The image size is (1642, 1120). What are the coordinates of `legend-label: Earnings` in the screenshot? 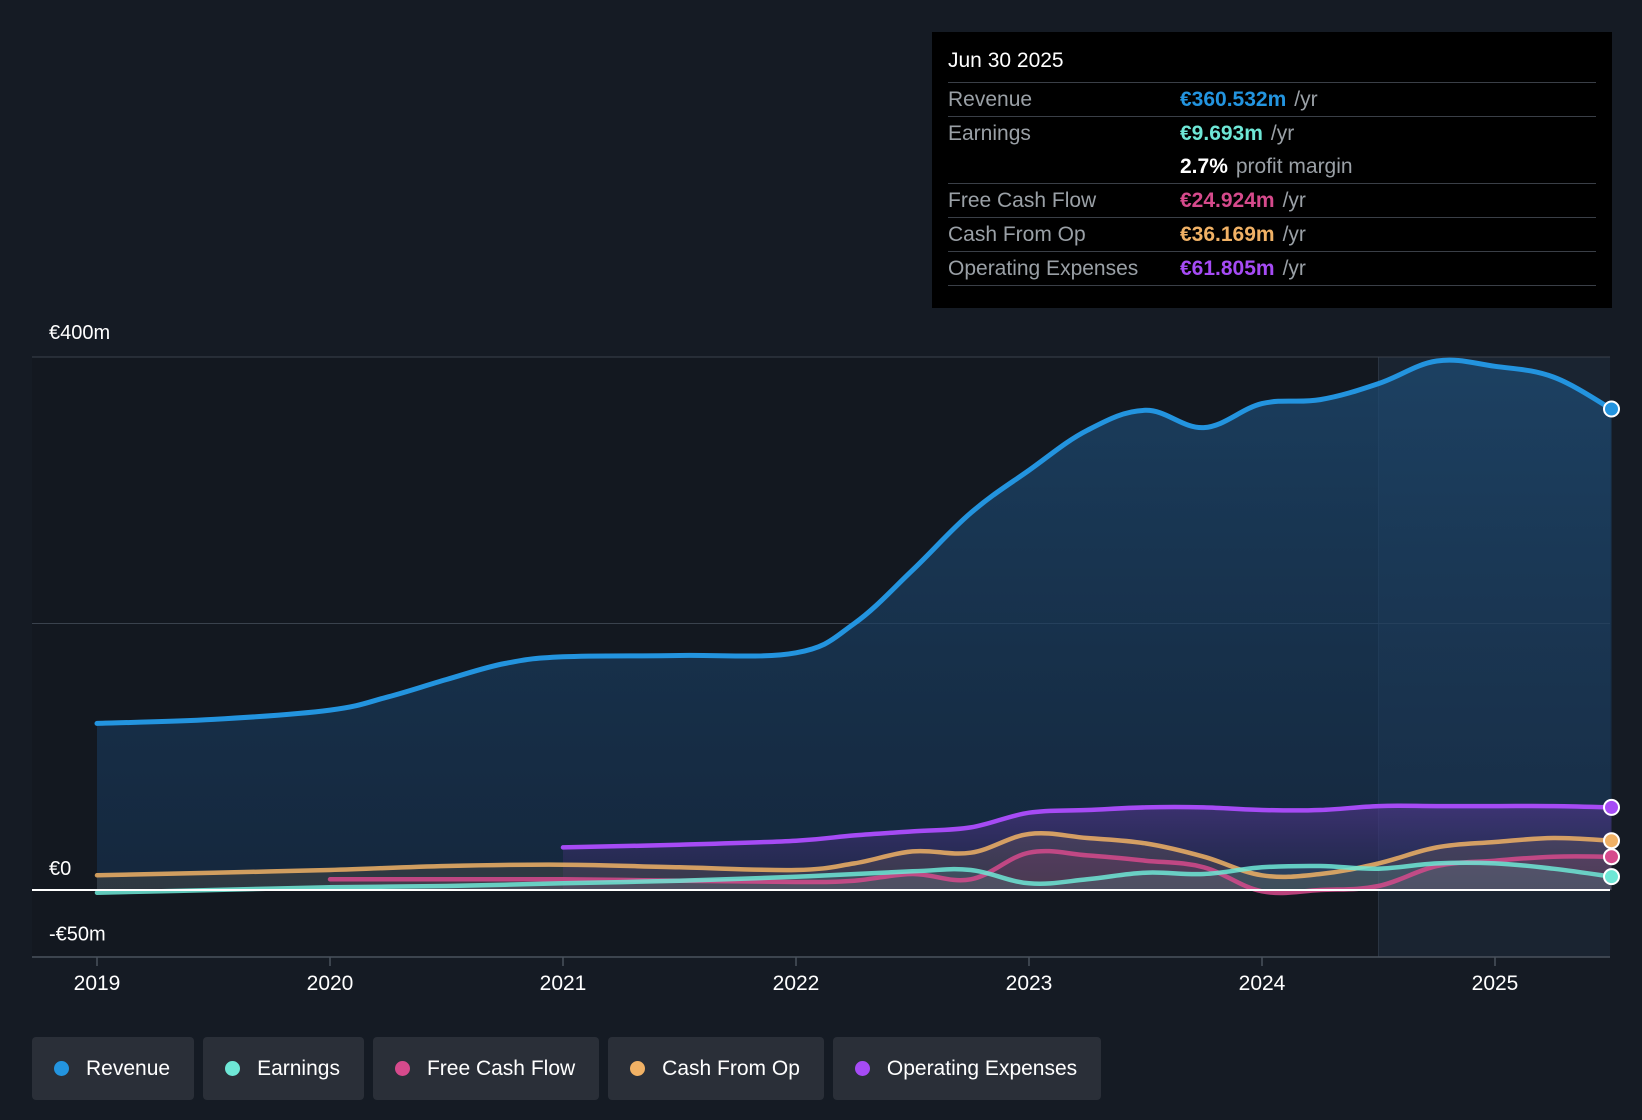 It's located at (298, 1068).